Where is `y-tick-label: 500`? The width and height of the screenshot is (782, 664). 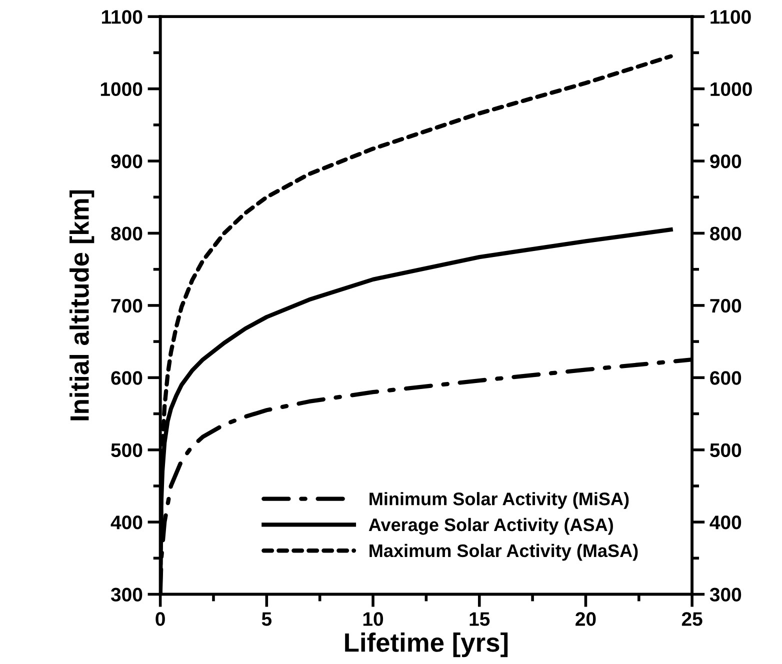
y-tick-label: 500 is located at coordinates (126, 450).